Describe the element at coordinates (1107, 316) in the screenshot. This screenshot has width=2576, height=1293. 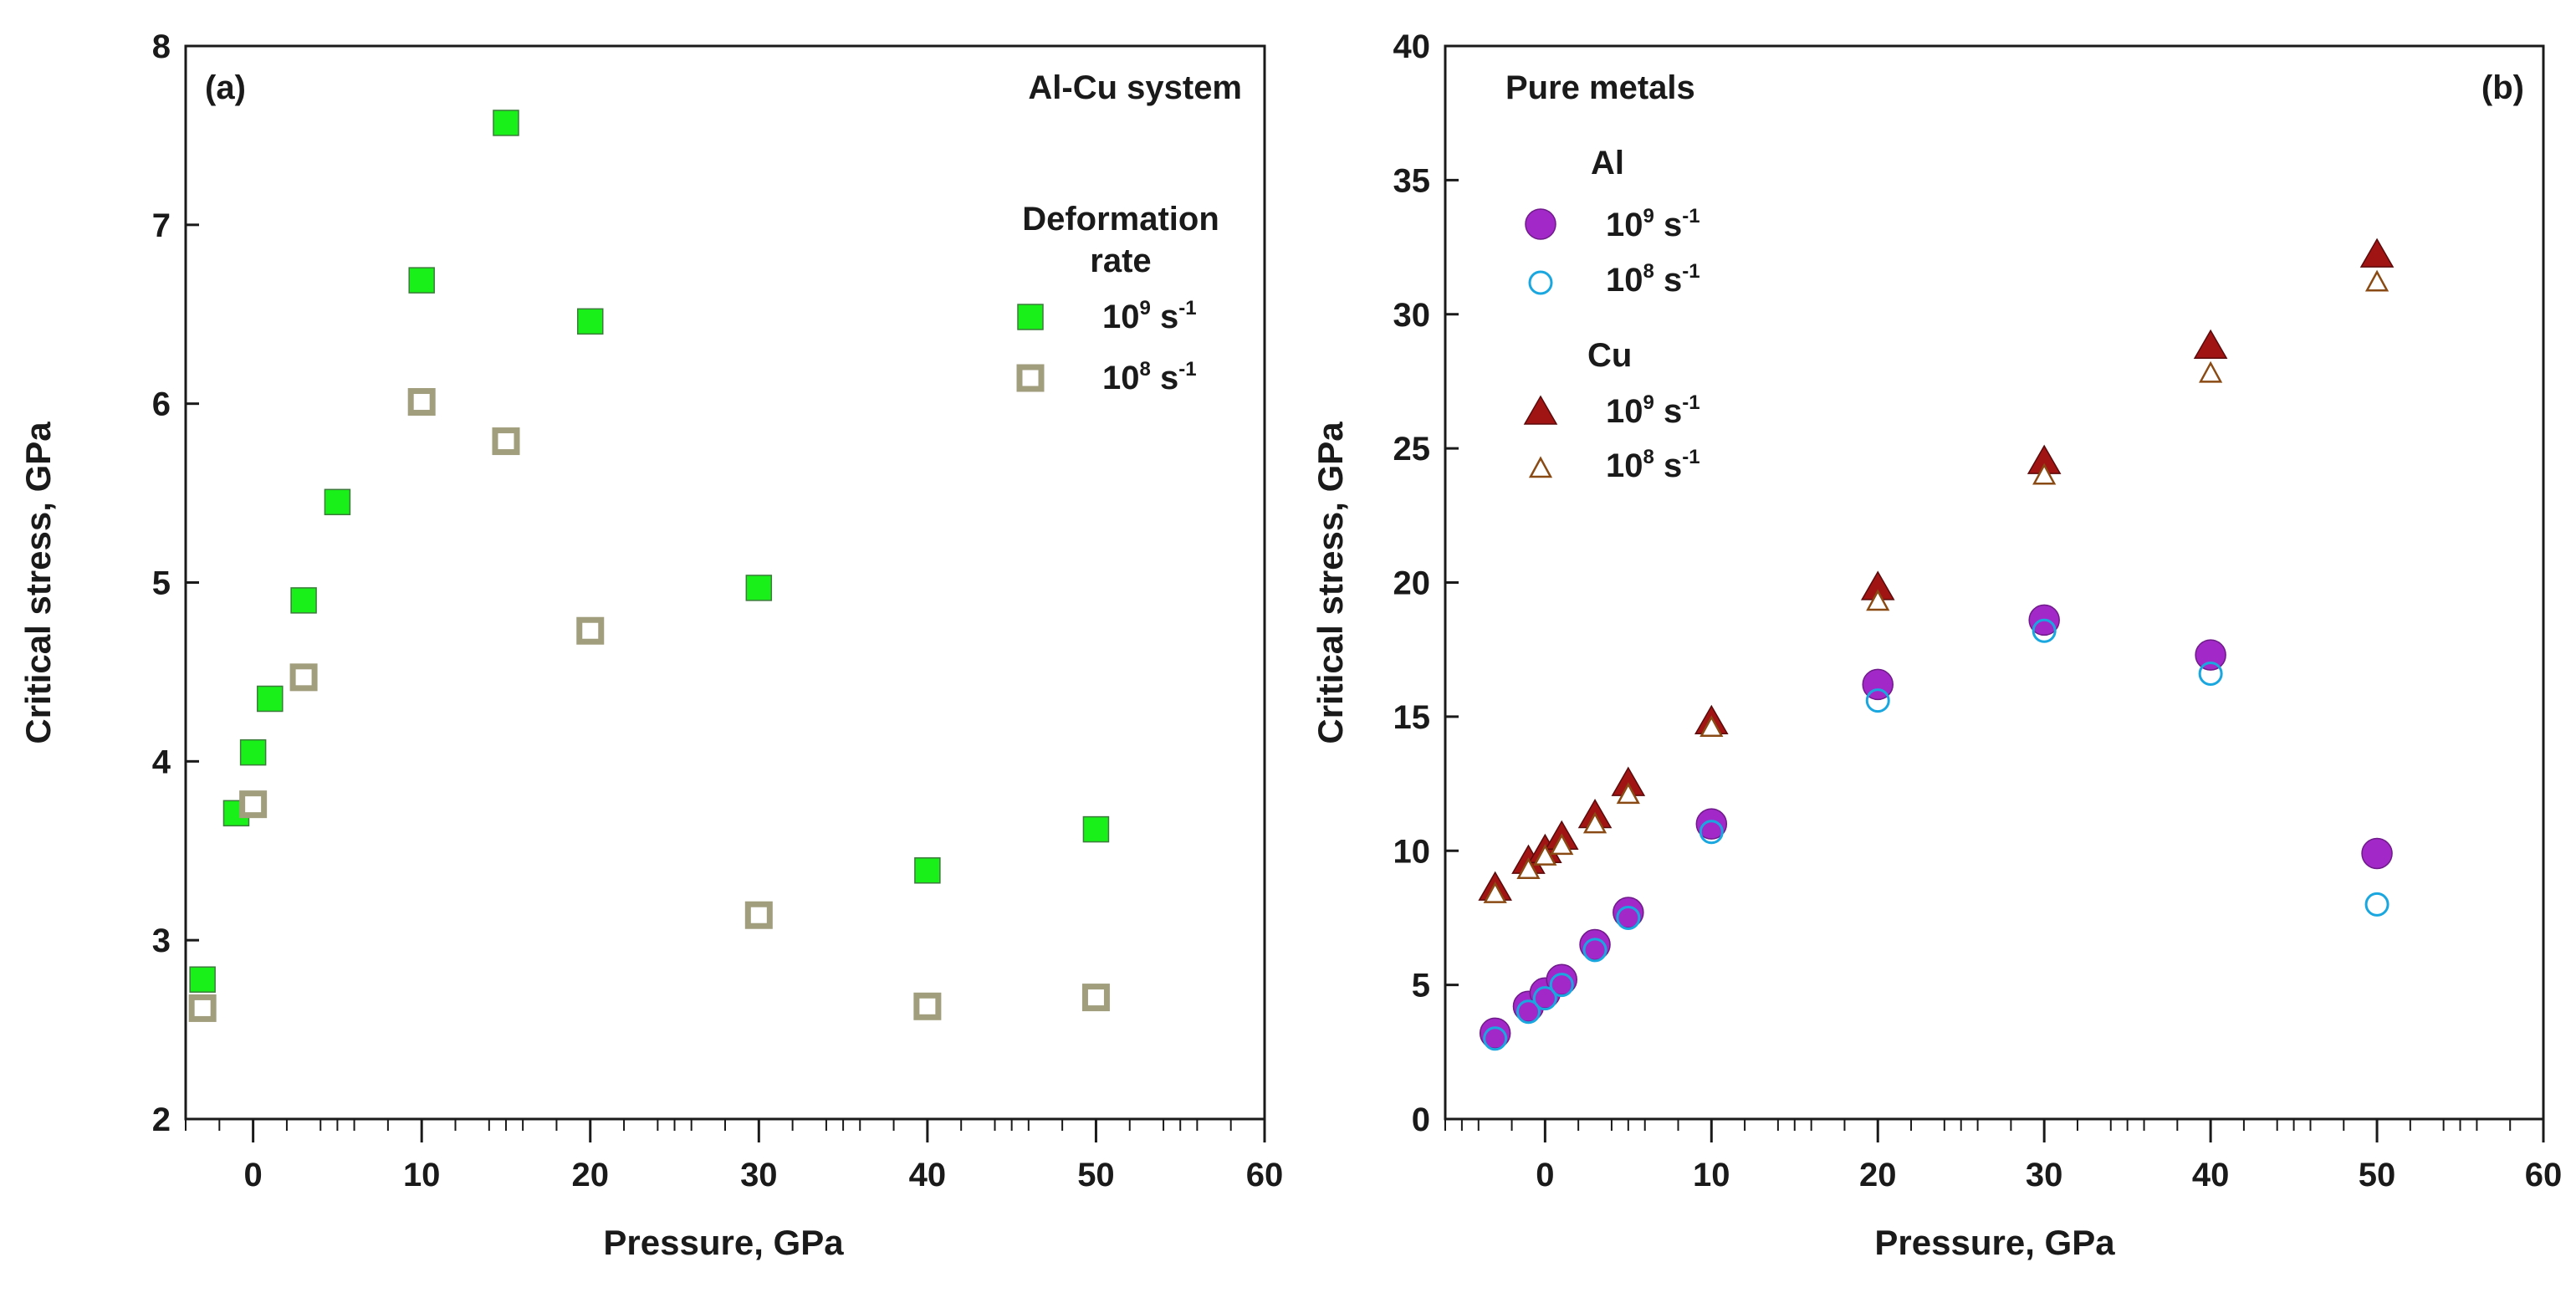
I see `panel-a-legend-entry-1: 109 s-1` at that location.